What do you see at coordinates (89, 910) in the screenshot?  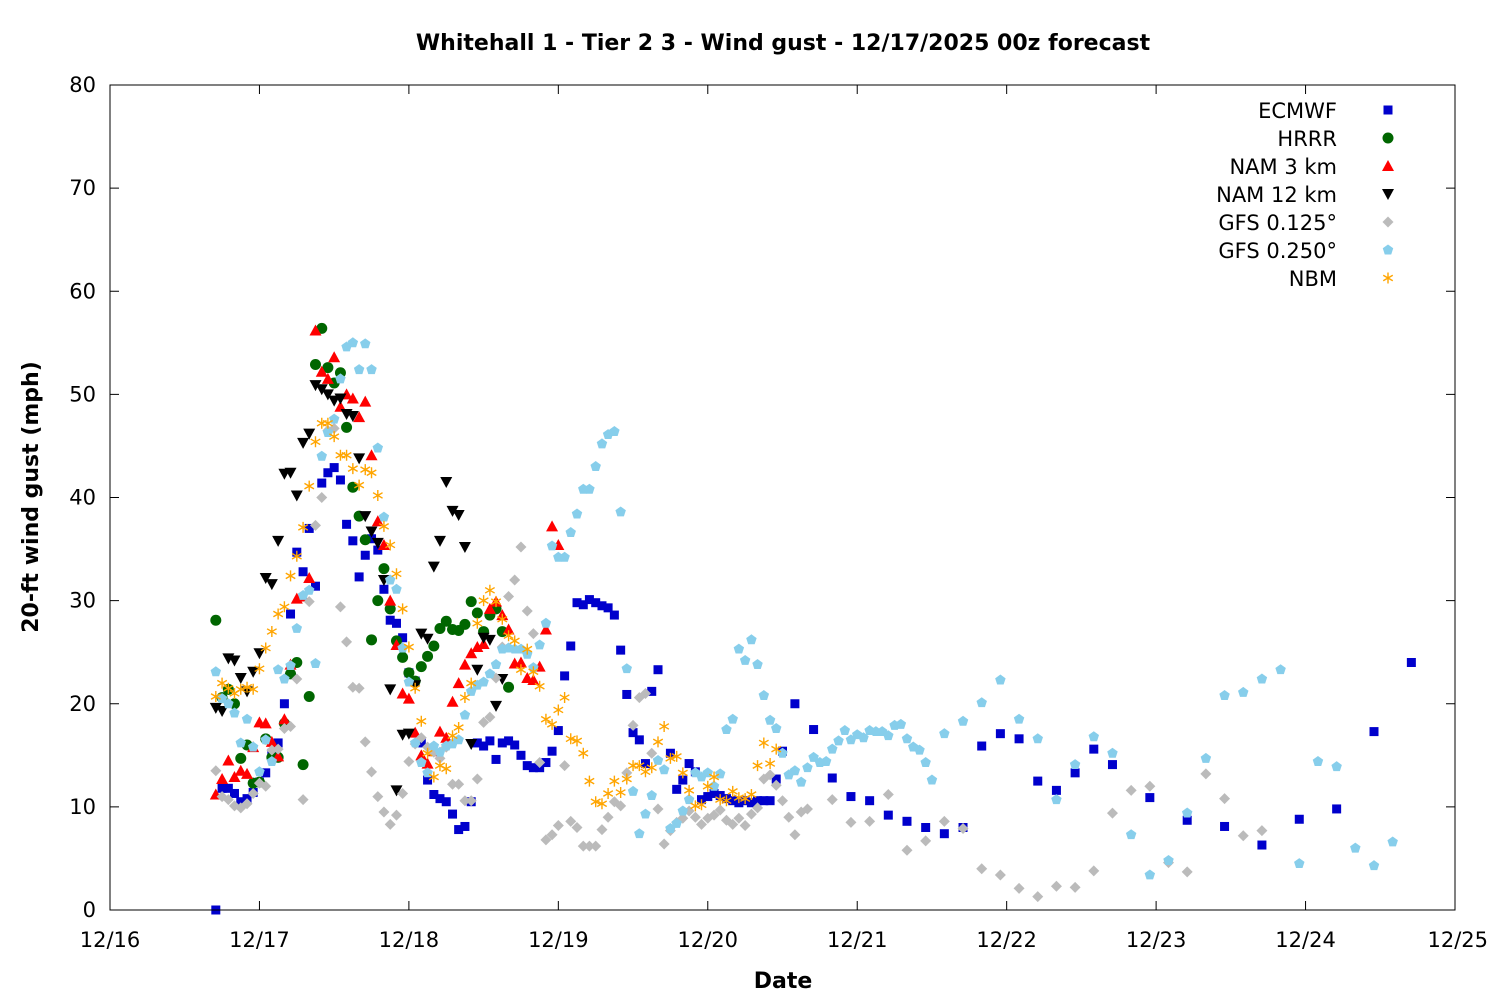 I see `y-tick-label: 0` at bounding box center [89, 910].